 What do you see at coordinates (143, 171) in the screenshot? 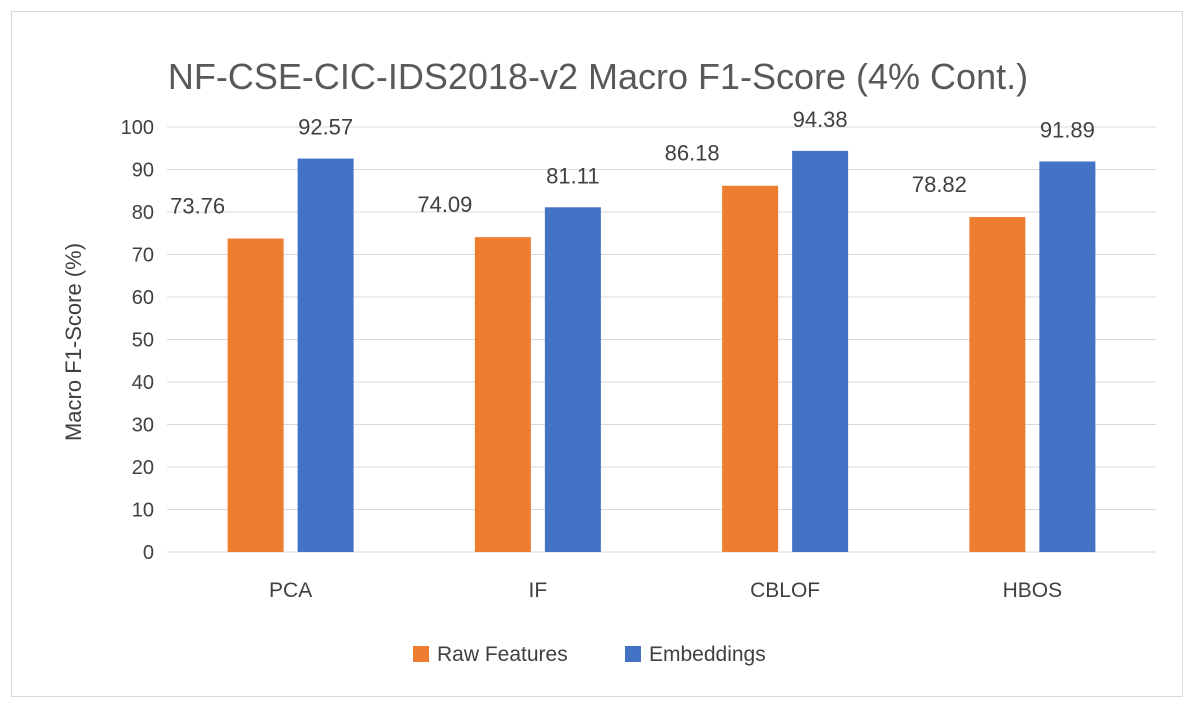
I see `y-tick-label: 90` at bounding box center [143, 171].